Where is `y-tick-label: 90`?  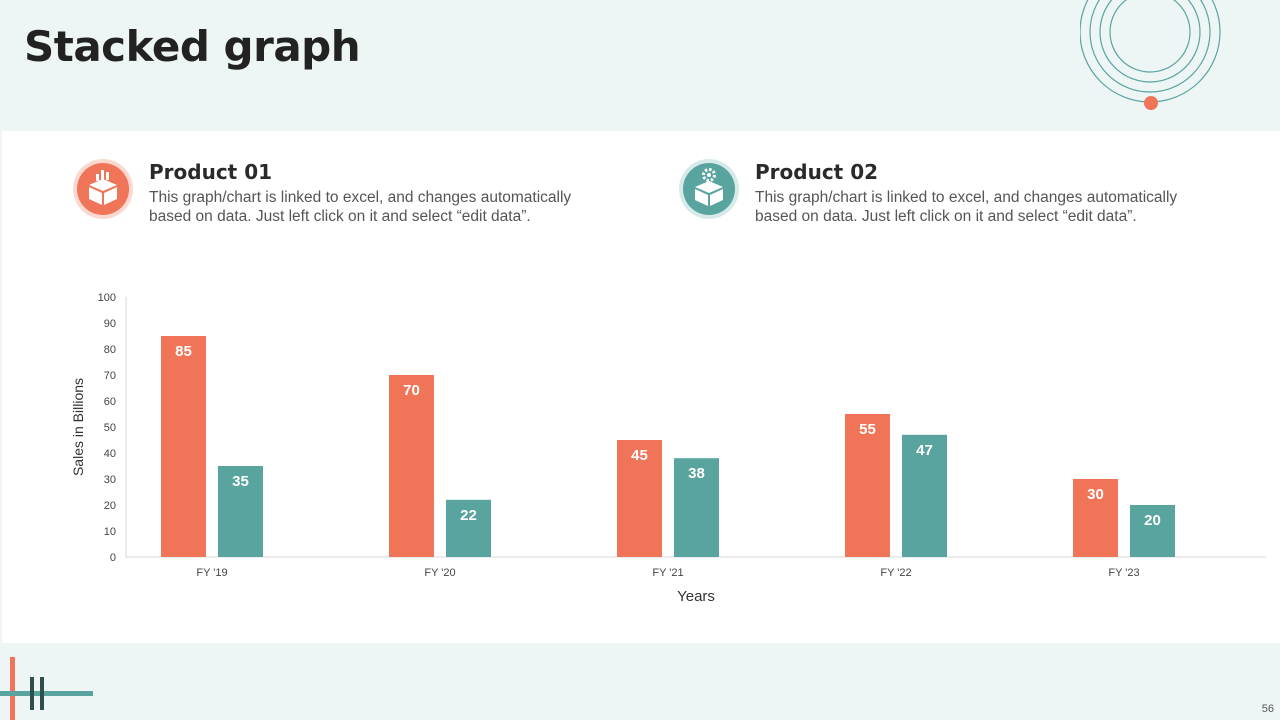 y-tick-label: 90 is located at coordinates (110, 324).